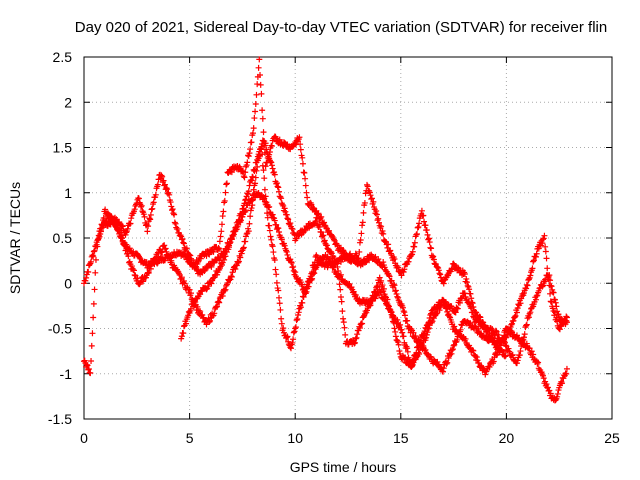 Image resolution: width=640 pixels, height=480 pixels. I want to click on x-tick-label: 0, so click(84, 438).